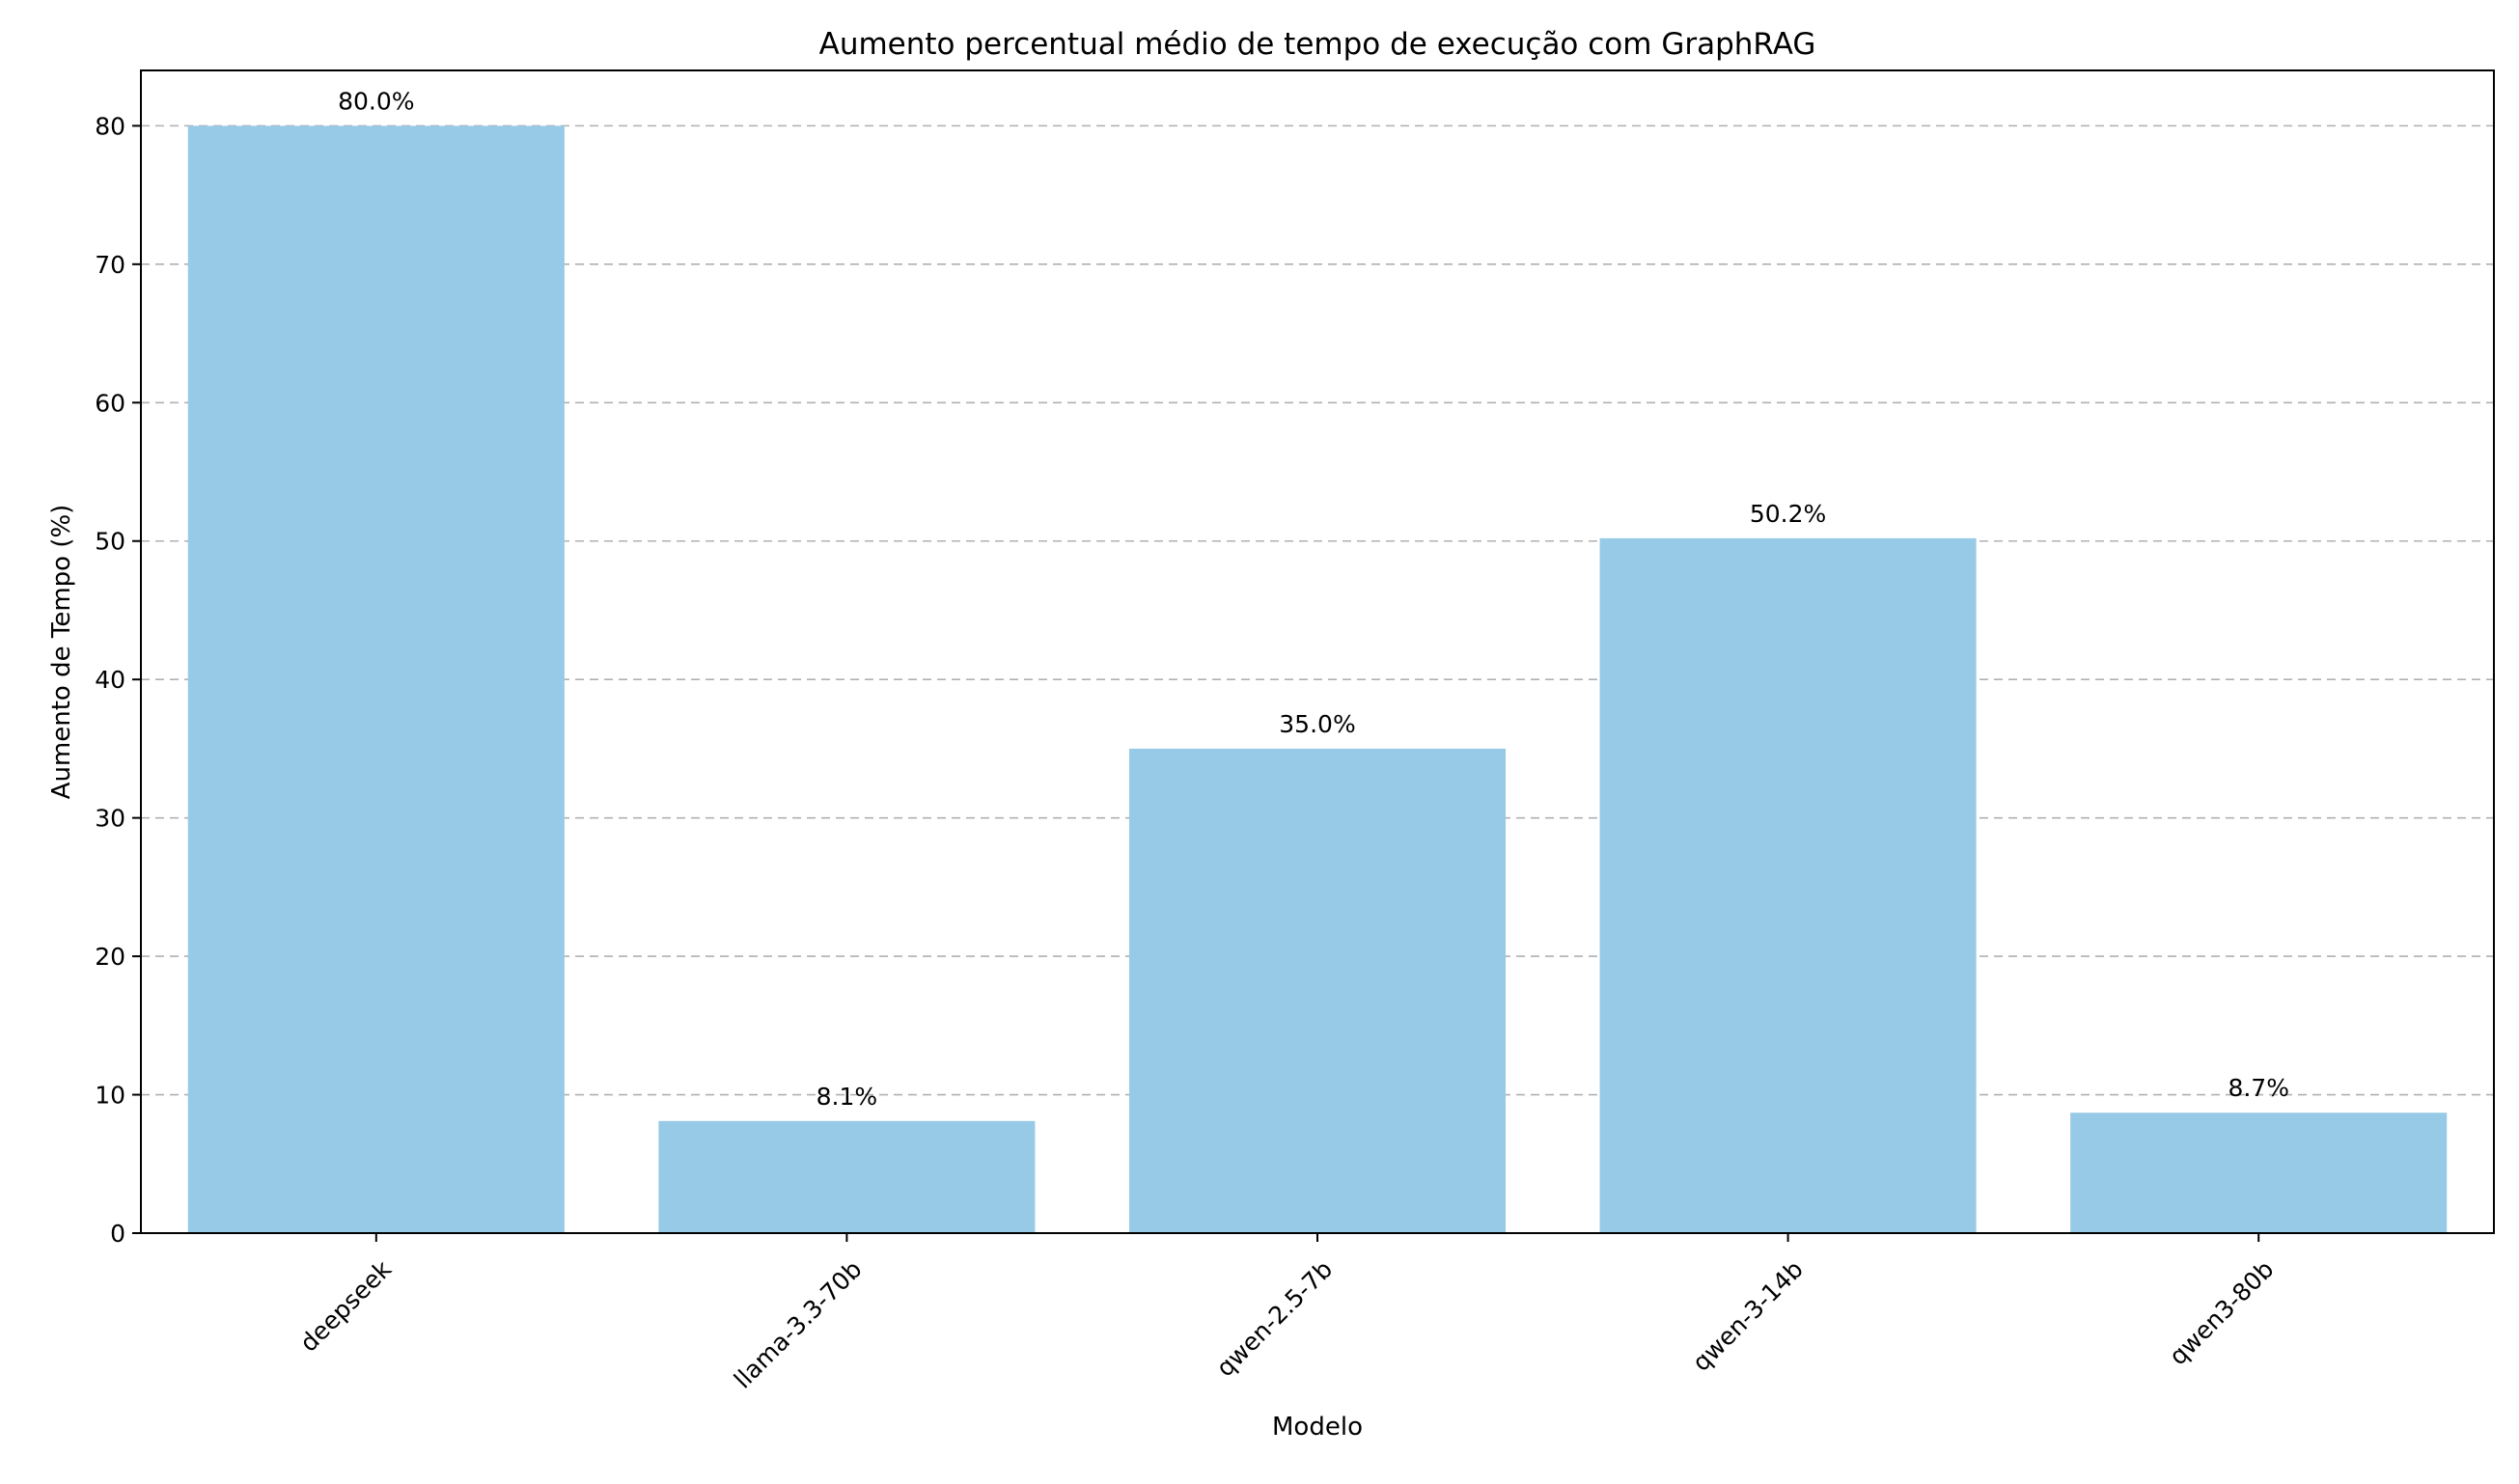  Describe the element at coordinates (1748, 1316) in the screenshot. I see `x-tick-label: qwen-3-14b` at that location.